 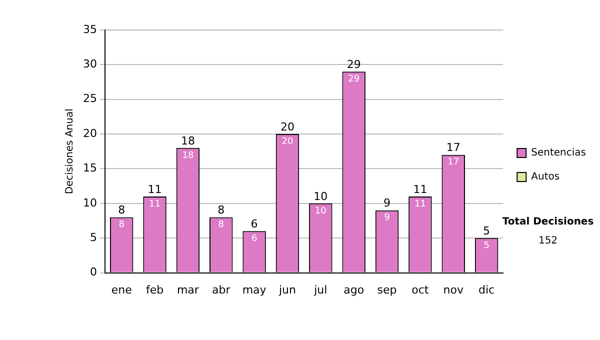 I want to click on x-tick-label: sep, so click(x=387, y=289).